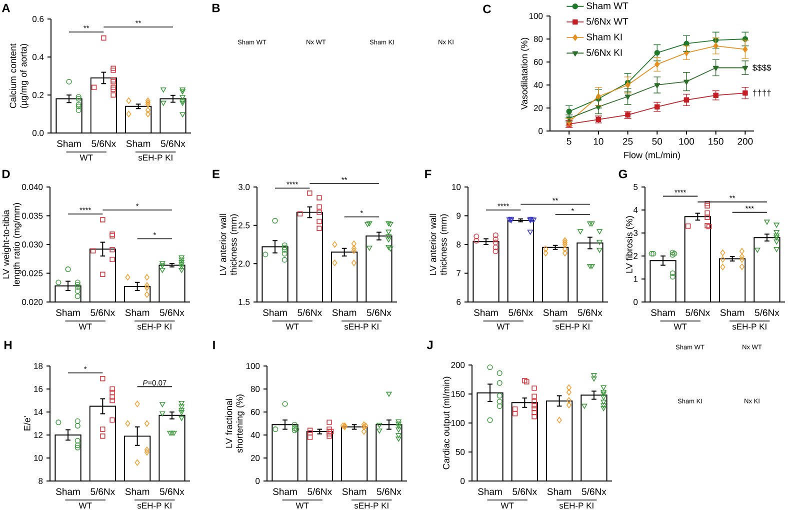 The image size is (788, 510). I want to click on y-tick-label: 150, so click(458, 393).